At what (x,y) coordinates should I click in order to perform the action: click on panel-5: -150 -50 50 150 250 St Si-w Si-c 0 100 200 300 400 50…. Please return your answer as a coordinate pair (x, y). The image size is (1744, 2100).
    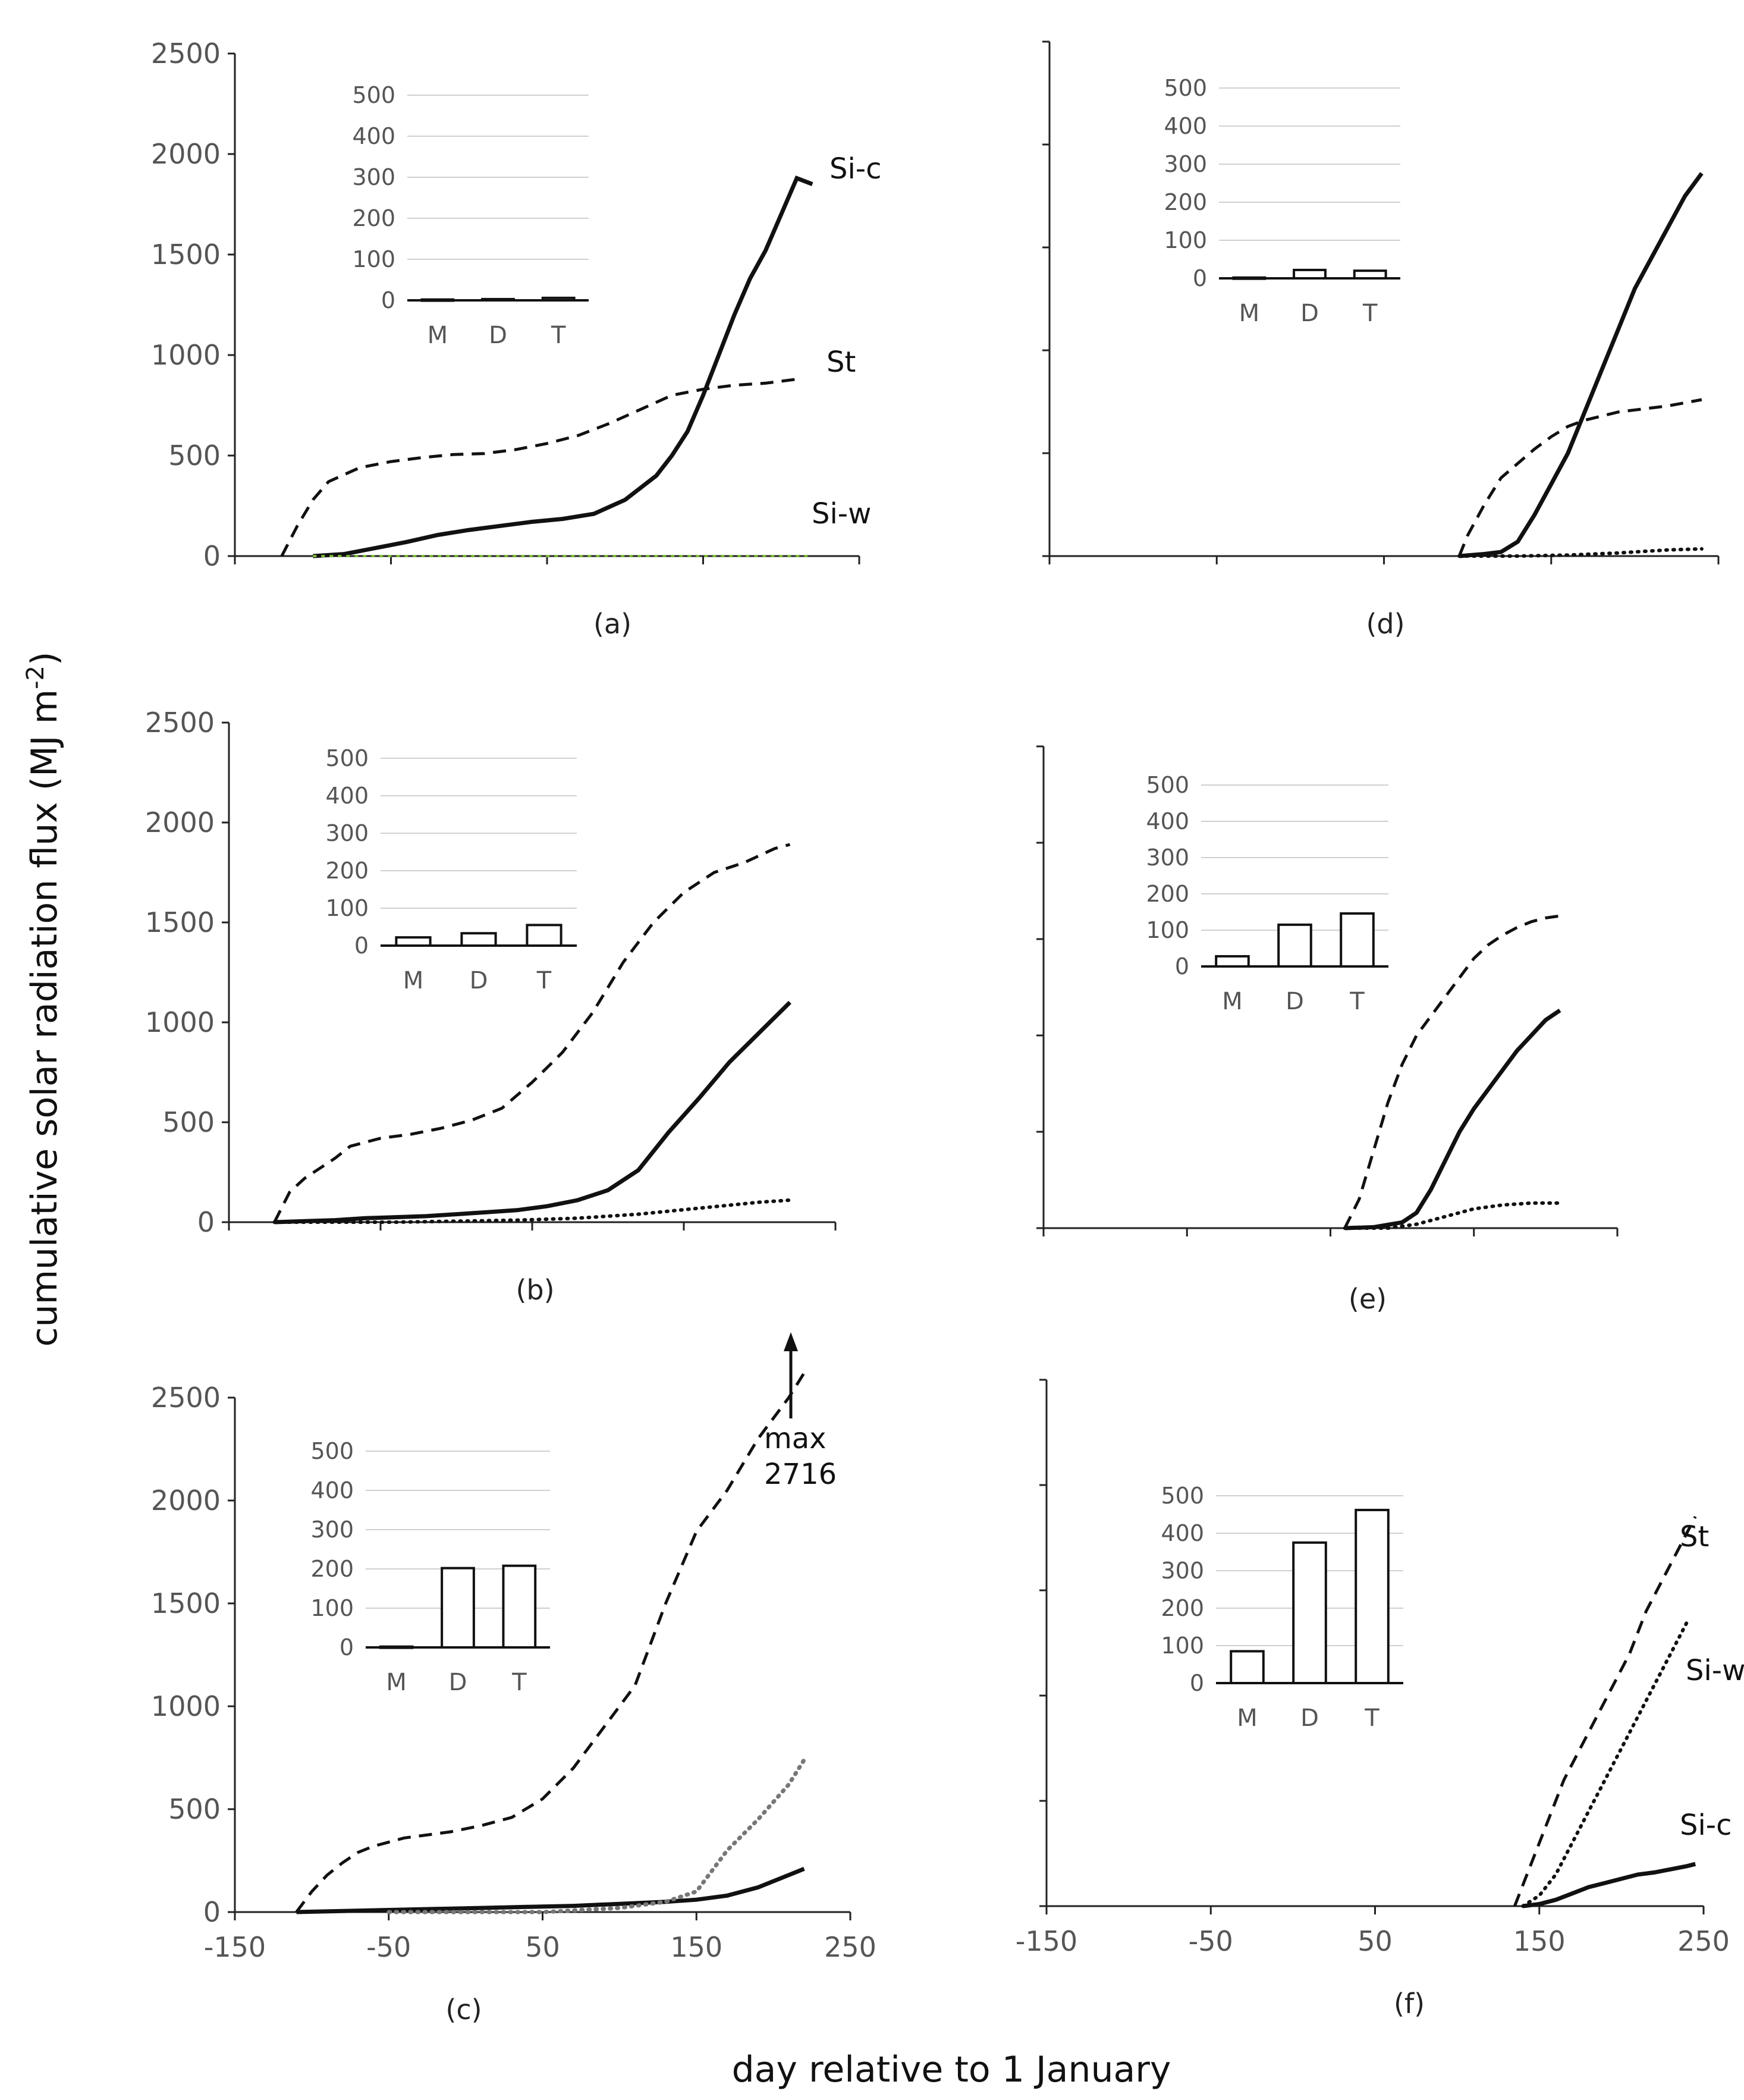
    Looking at the image, I should click on (1380, 1699).